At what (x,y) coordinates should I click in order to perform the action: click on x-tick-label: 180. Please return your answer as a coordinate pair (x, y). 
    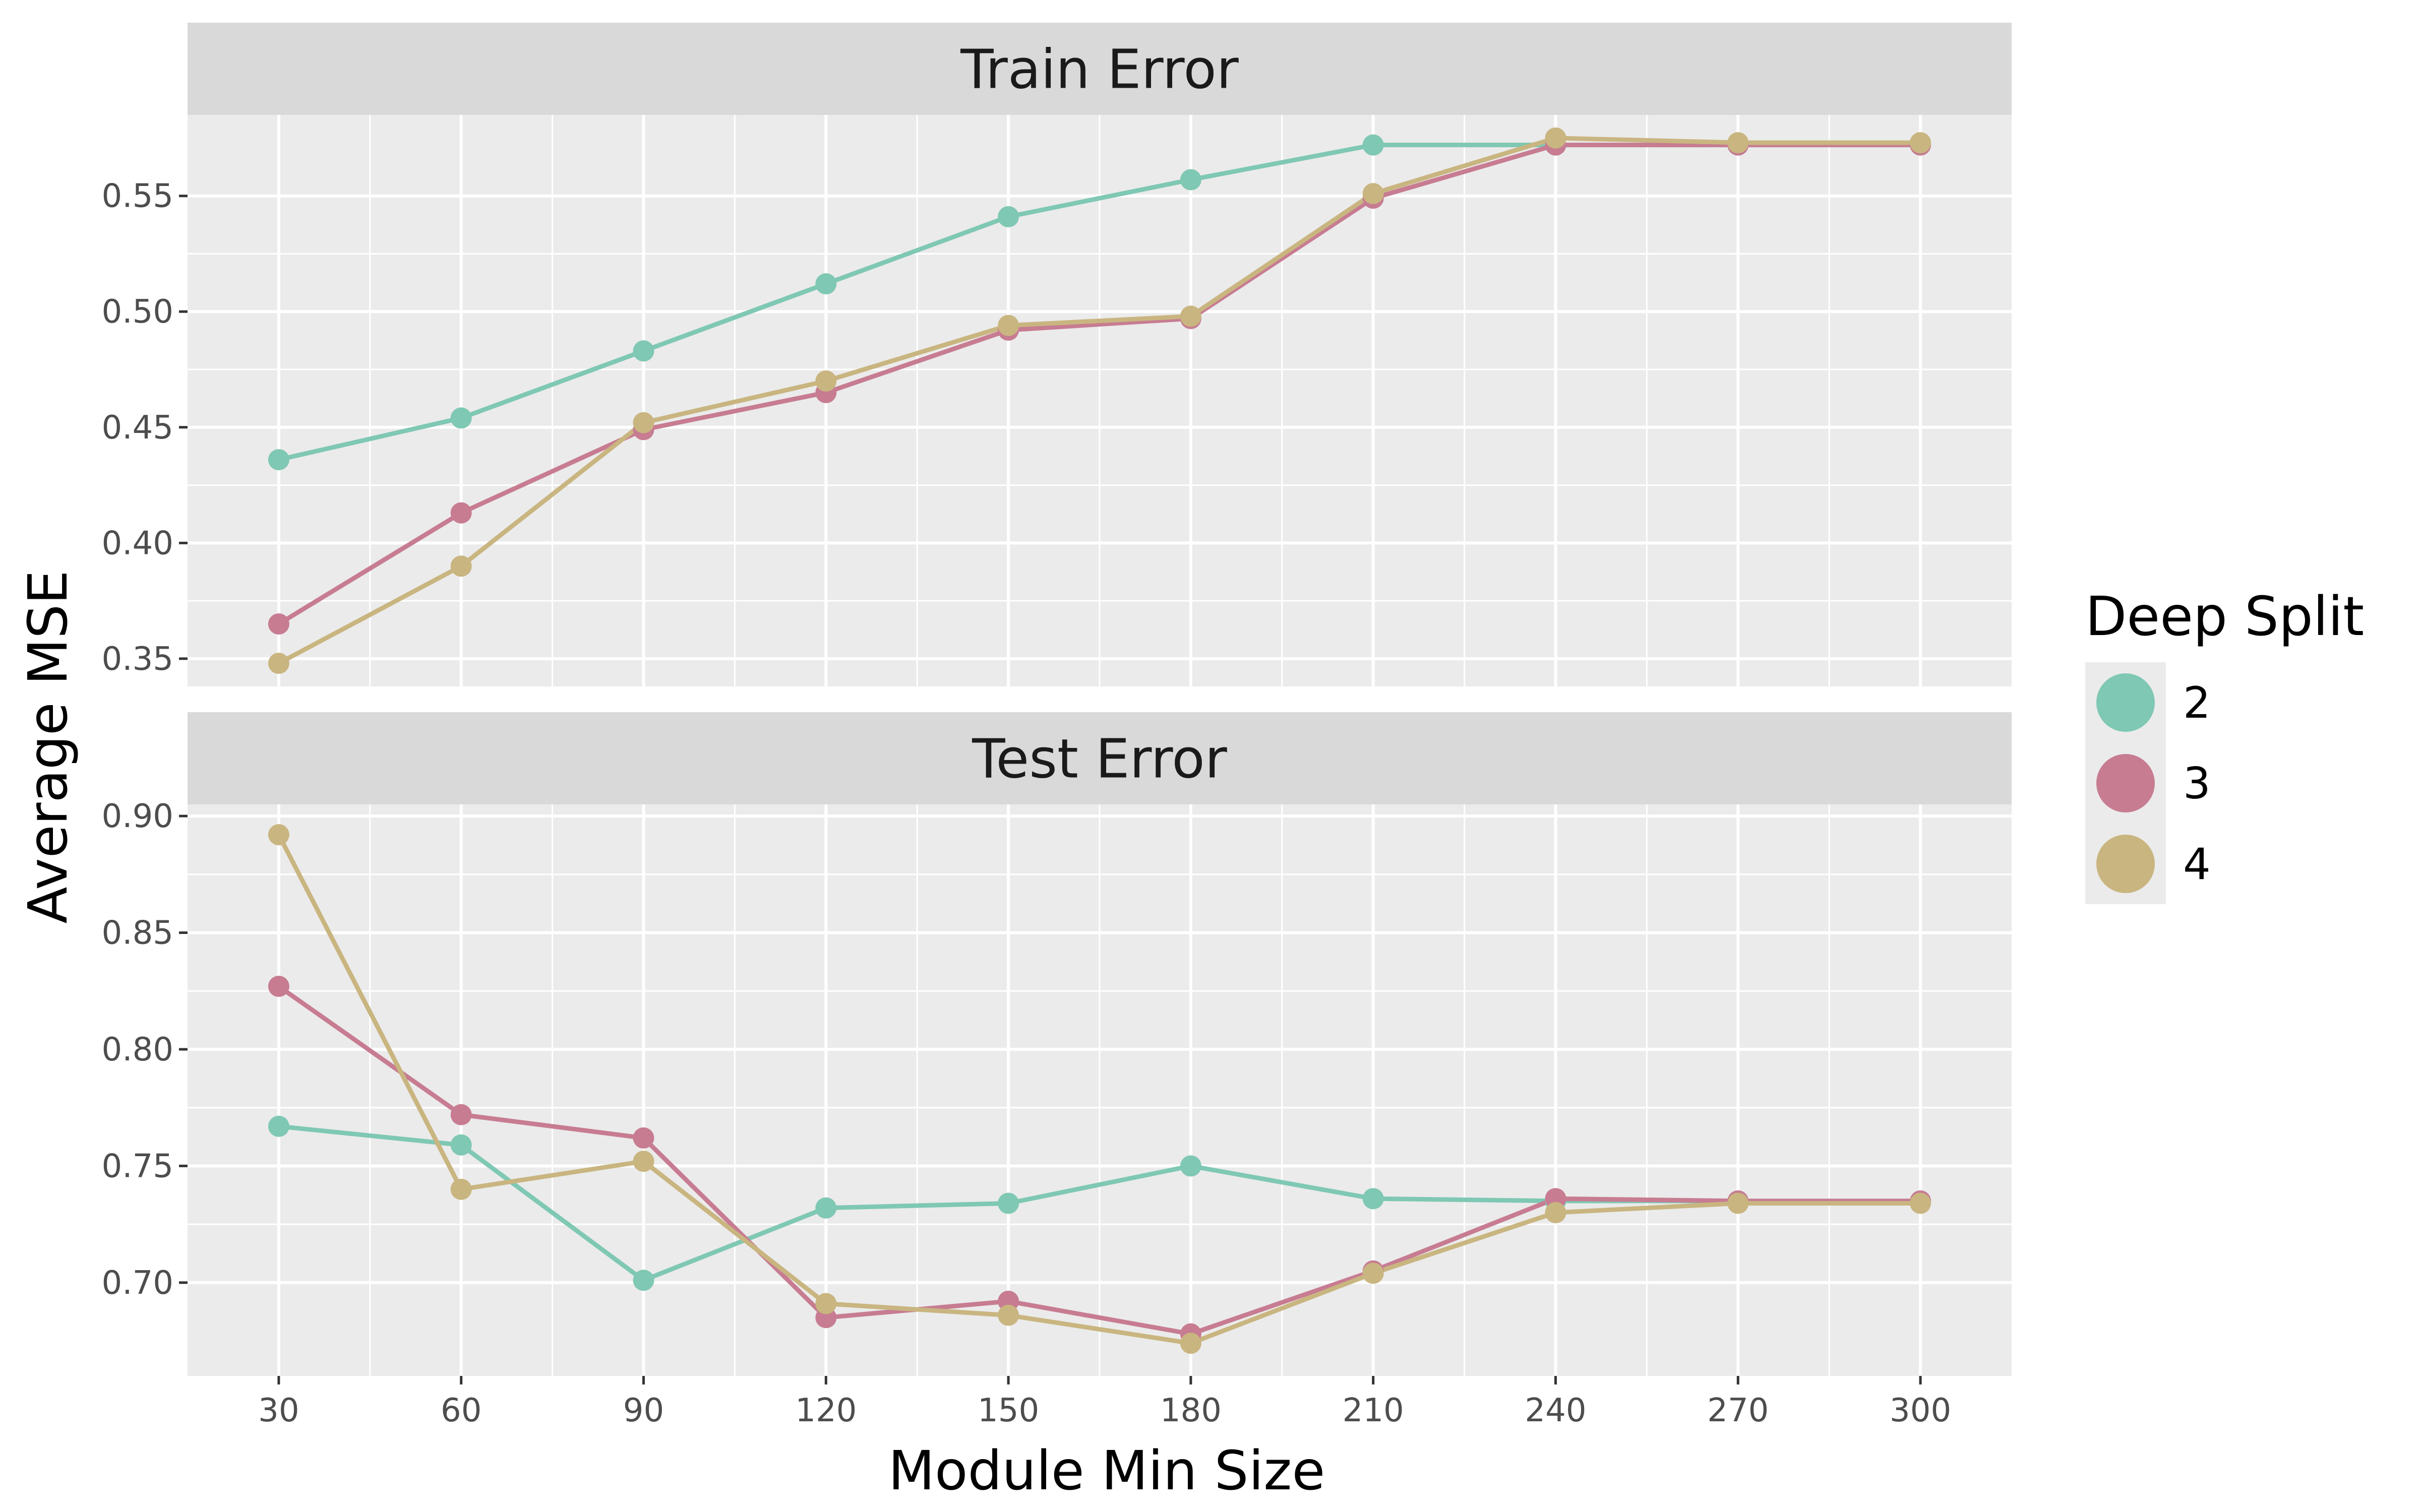
    Looking at the image, I should click on (1191, 1410).